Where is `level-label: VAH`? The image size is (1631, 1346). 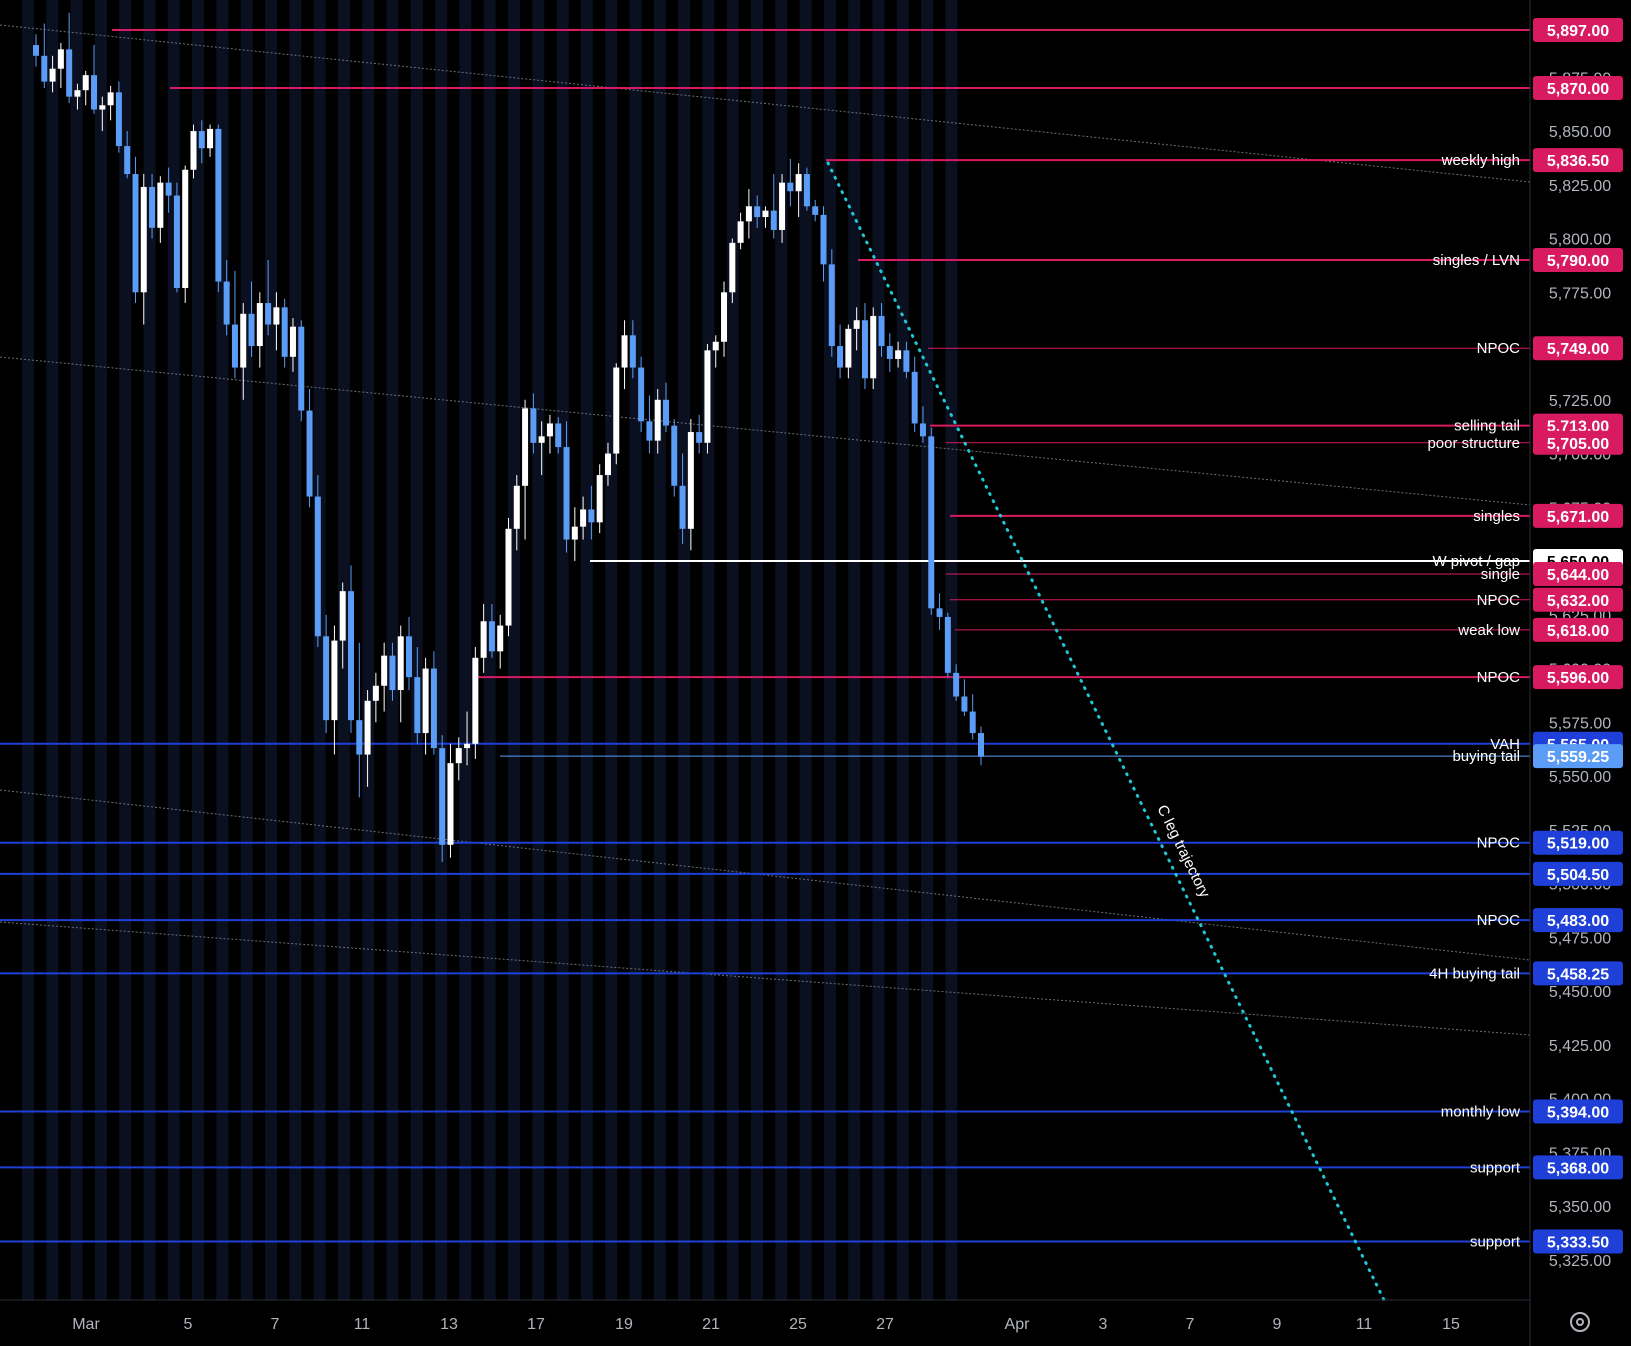
level-label: VAH is located at coordinates (1505, 744).